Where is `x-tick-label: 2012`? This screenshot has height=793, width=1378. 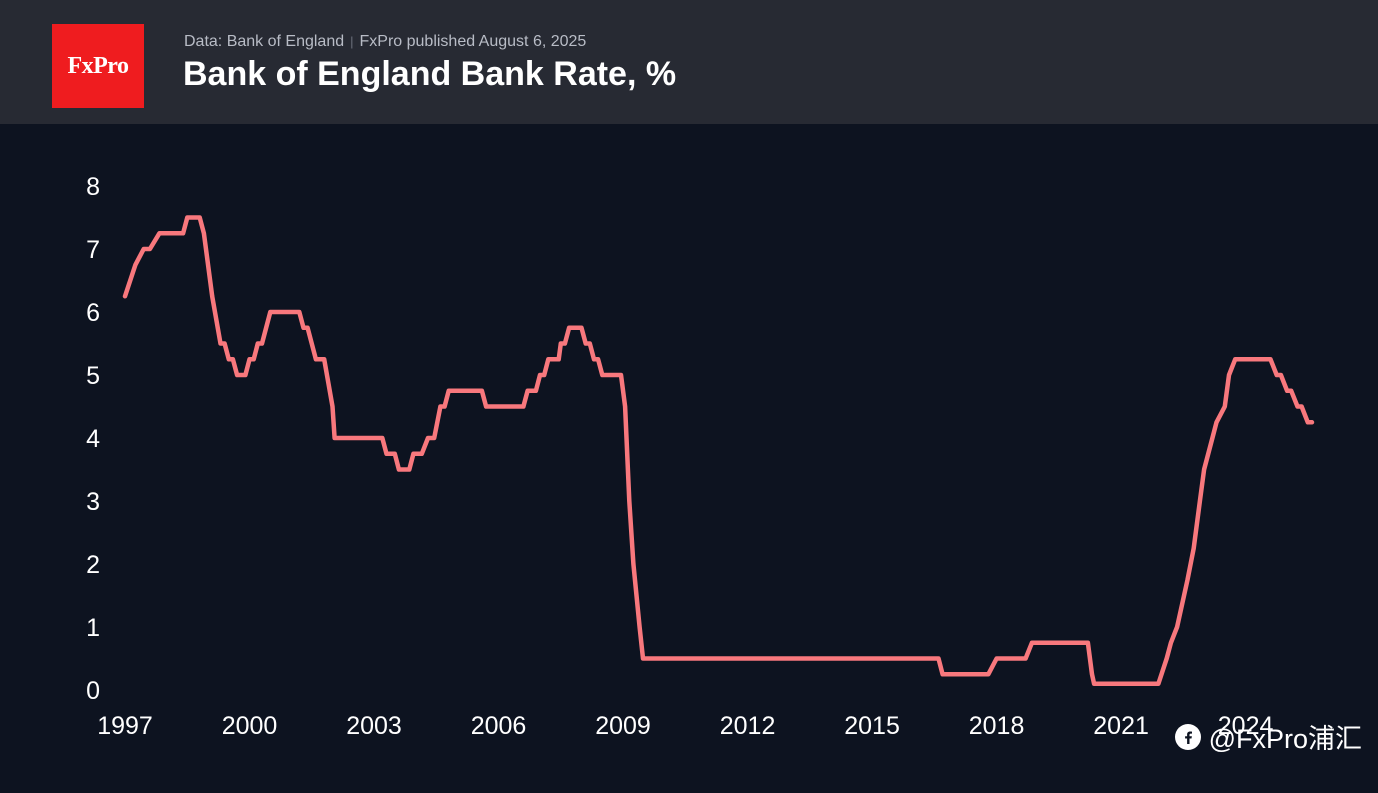
x-tick-label: 2012 is located at coordinates (748, 726).